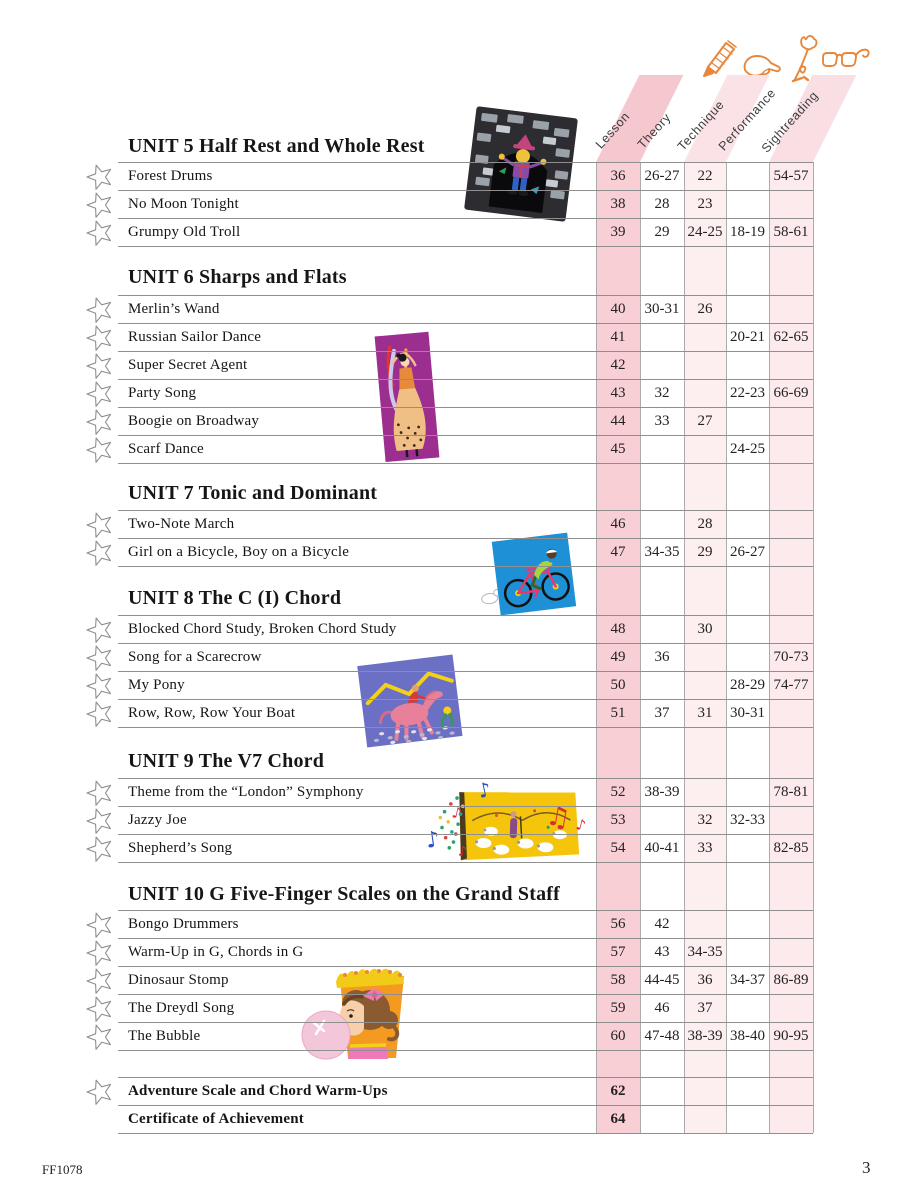  What do you see at coordinates (178, 980) in the screenshot?
I see `piece-title: Dinosaur Stomp` at bounding box center [178, 980].